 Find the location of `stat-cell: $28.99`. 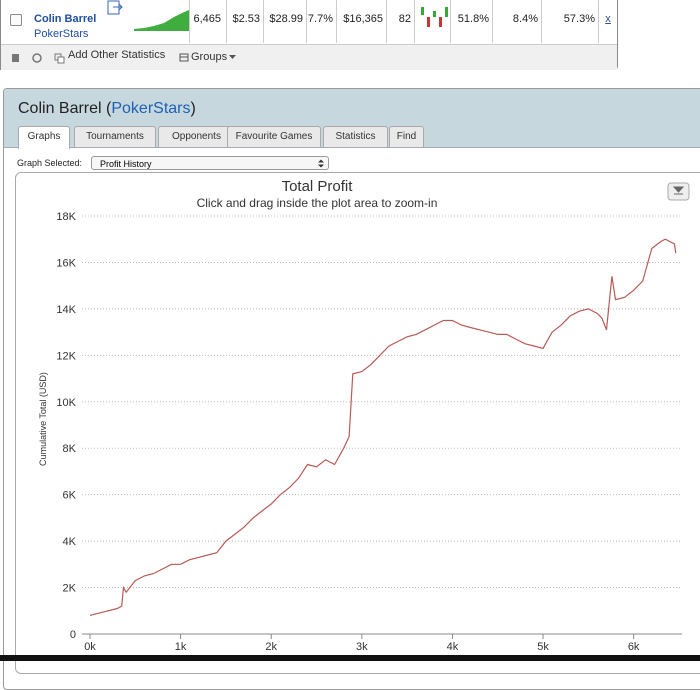

stat-cell: $28.99 is located at coordinates (284, 21).